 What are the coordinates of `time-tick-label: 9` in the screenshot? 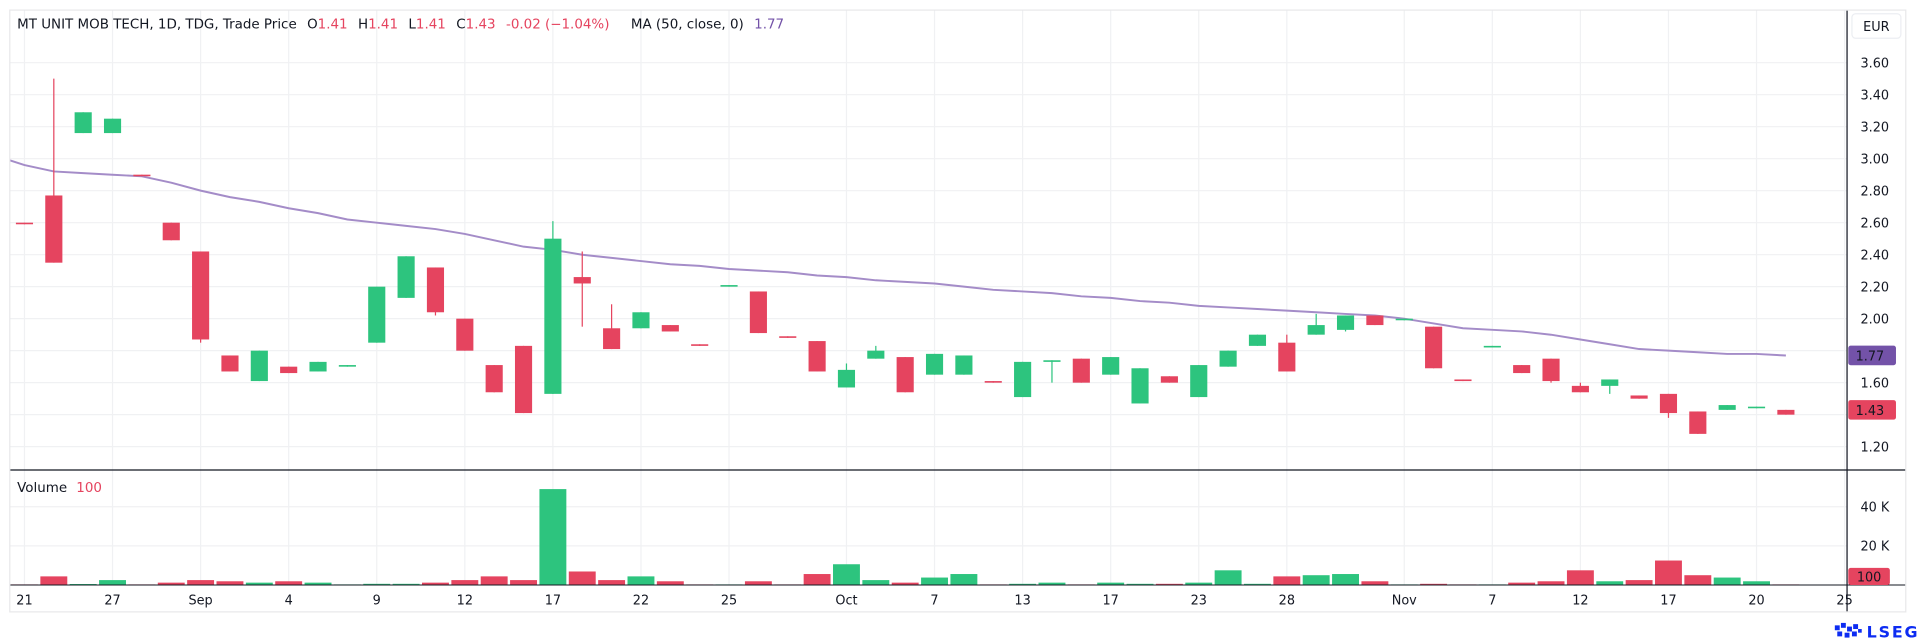 It's located at (377, 601).